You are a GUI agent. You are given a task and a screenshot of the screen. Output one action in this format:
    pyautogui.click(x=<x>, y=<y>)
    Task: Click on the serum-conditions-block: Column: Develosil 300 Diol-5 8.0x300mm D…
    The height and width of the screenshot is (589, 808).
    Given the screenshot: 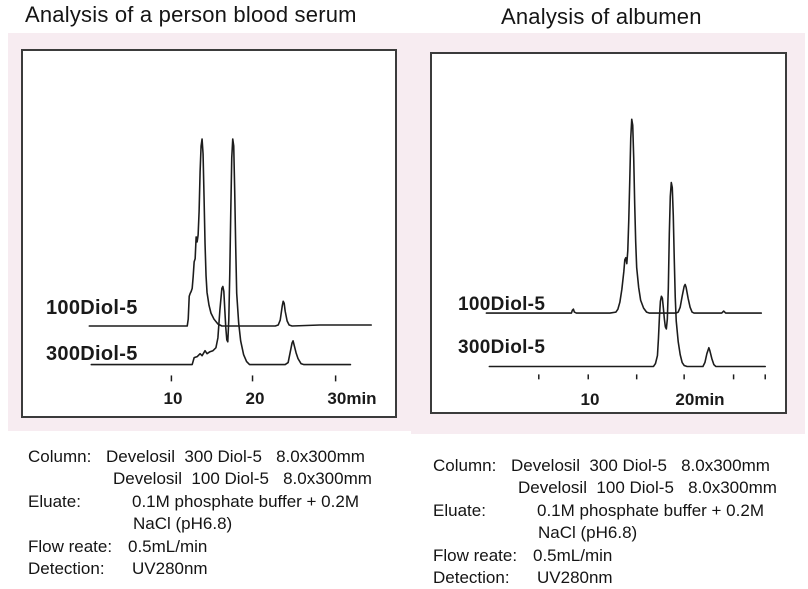 What is the action you would take?
    pyautogui.click(x=200, y=513)
    